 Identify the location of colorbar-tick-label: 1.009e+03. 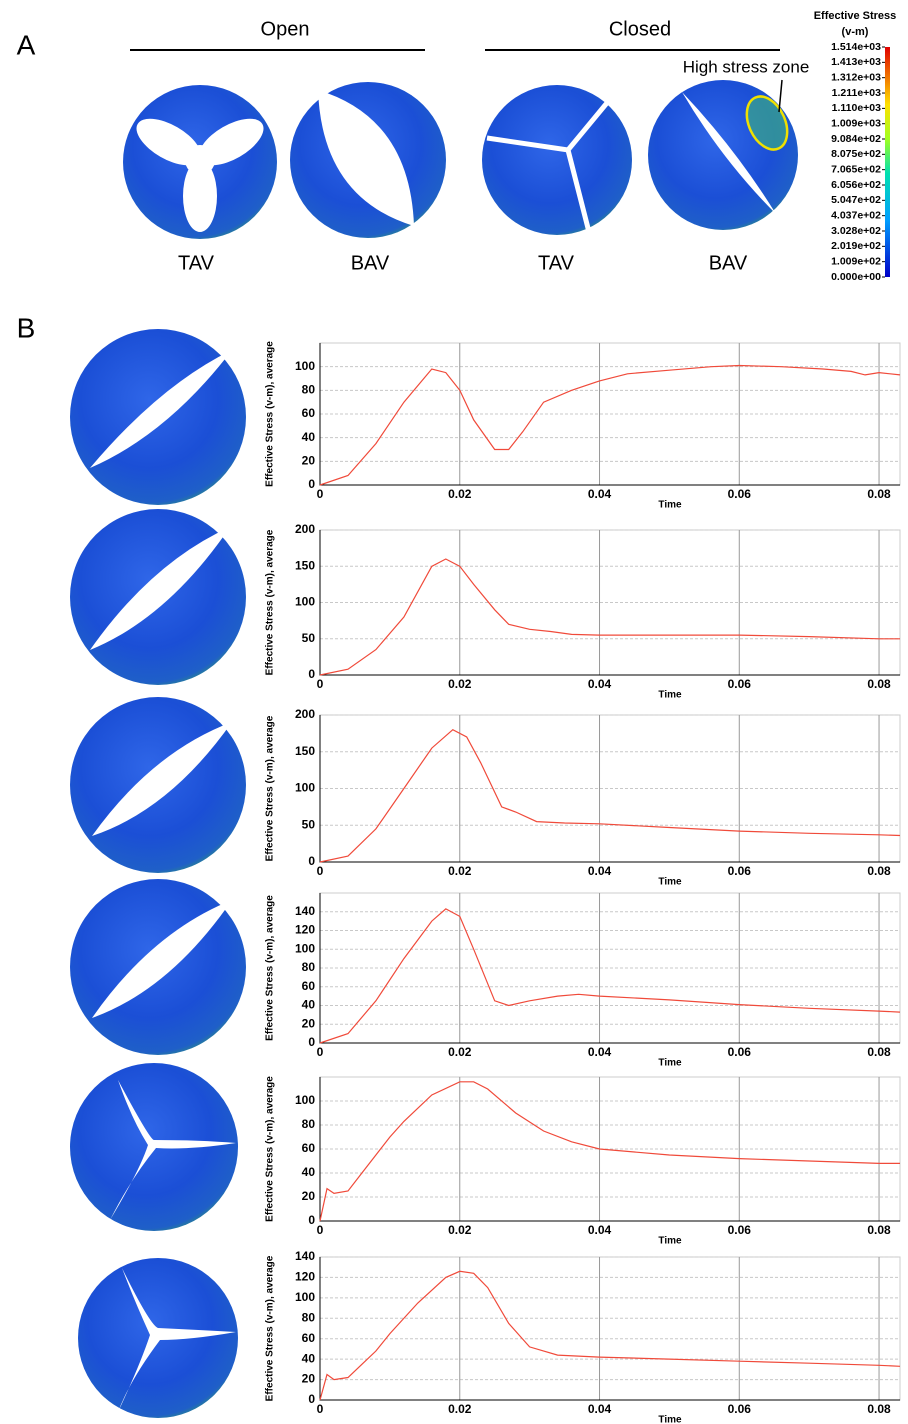
(856, 123).